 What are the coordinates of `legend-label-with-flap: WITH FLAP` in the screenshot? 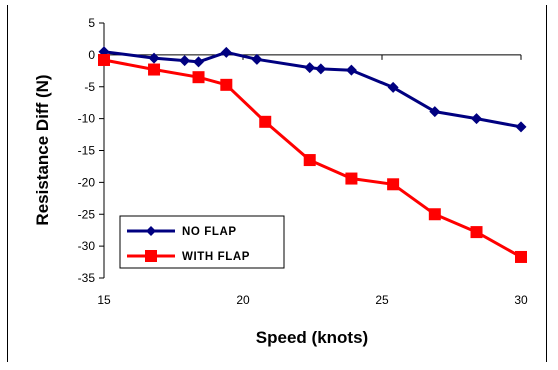 It's located at (216, 257).